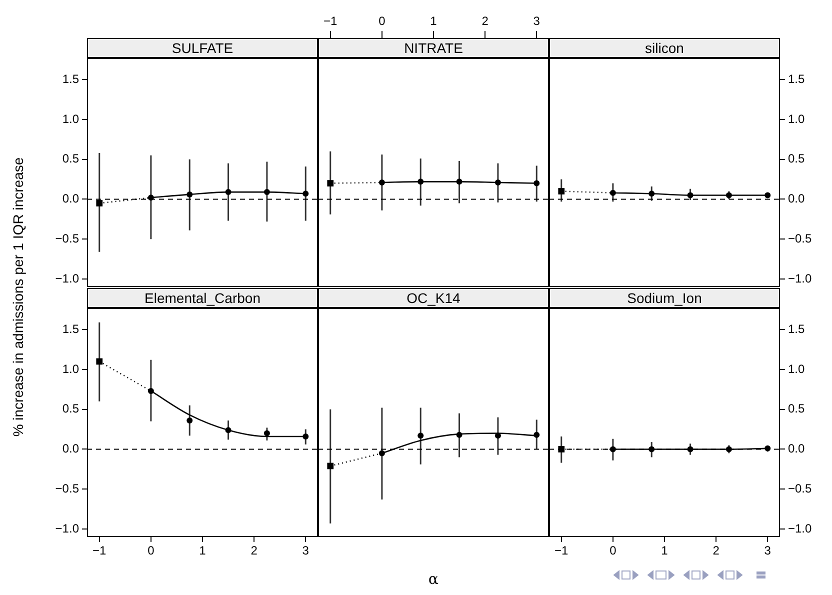  I want to click on x2-tick-label: 0, so click(382, 21).